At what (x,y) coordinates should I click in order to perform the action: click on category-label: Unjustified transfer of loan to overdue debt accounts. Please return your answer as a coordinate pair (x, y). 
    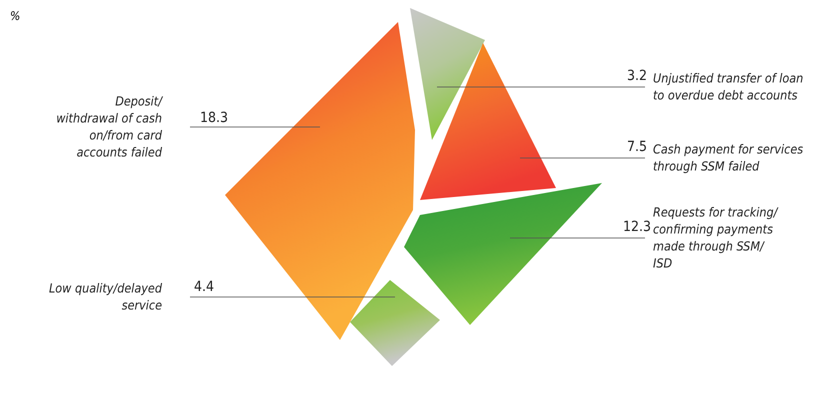
    Looking at the image, I should click on (728, 86).